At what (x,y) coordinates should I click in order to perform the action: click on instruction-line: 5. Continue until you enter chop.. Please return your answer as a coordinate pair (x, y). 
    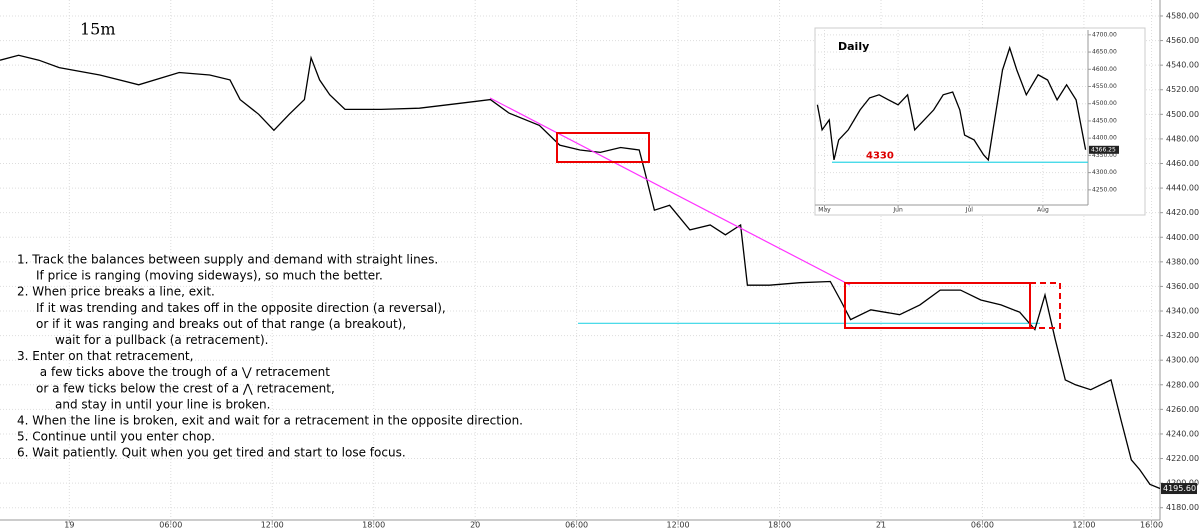
    Looking at the image, I should click on (116, 437).